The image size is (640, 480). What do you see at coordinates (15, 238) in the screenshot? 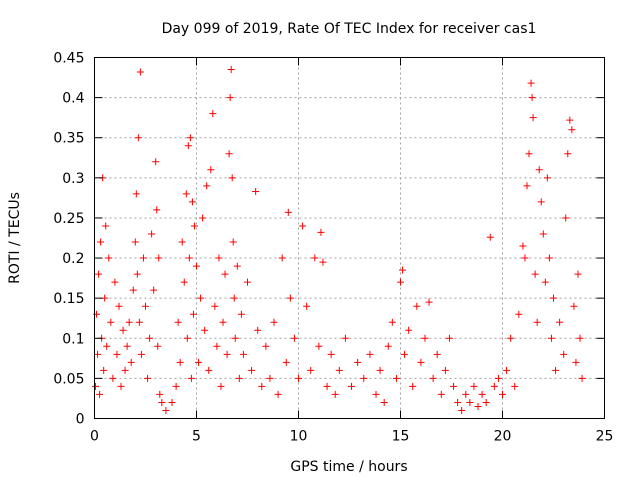
I see `y-axis-label: ROTI / TECUs` at bounding box center [15, 238].